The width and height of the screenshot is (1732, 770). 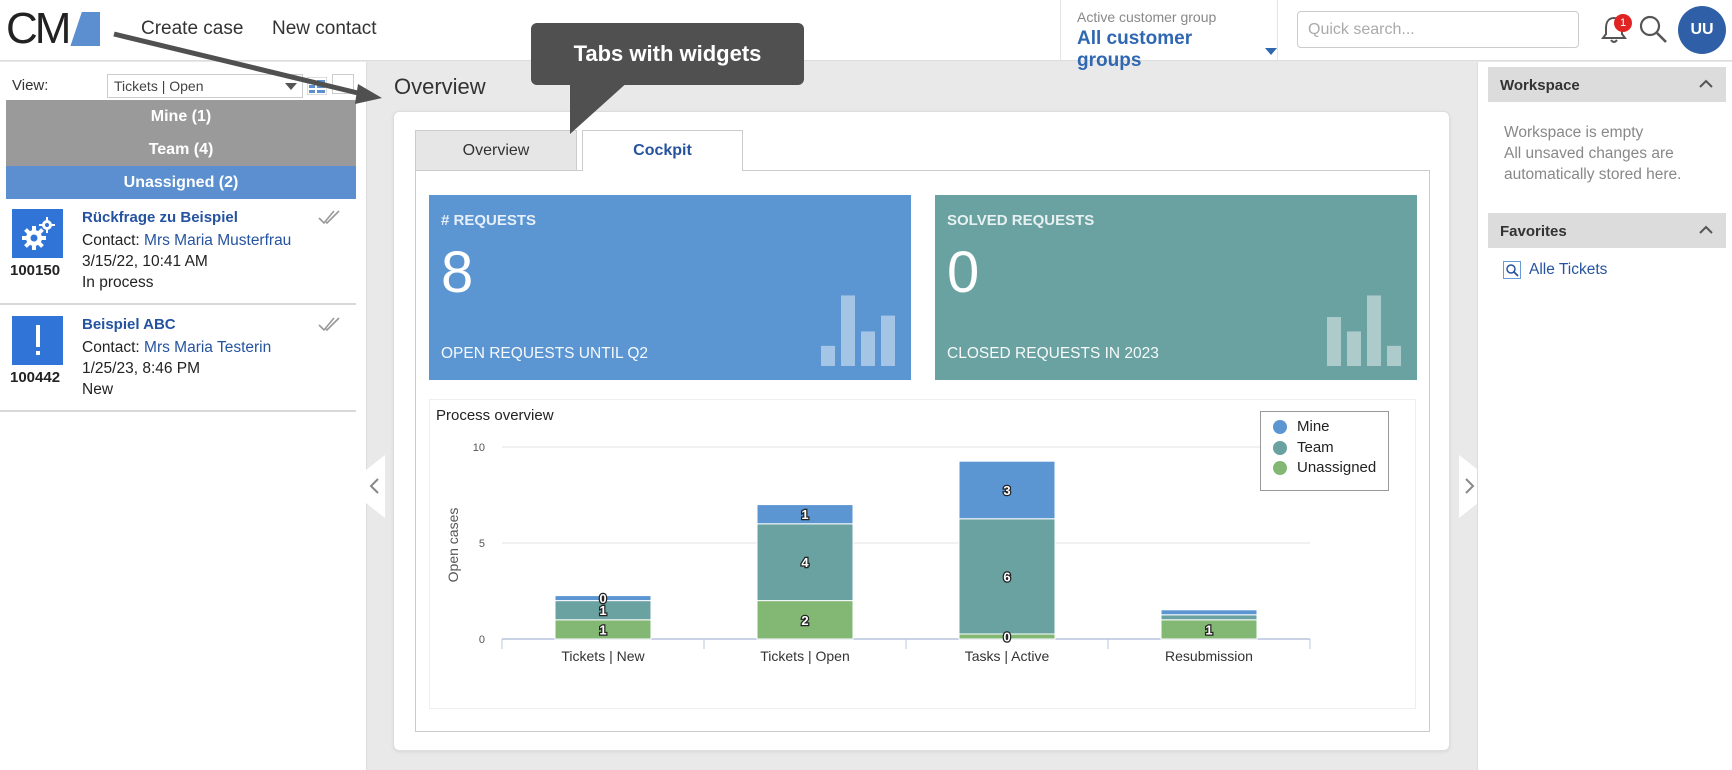 I want to click on ticket-contact: Contact: Mrs Maria Testerin, so click(x=176, y=348).